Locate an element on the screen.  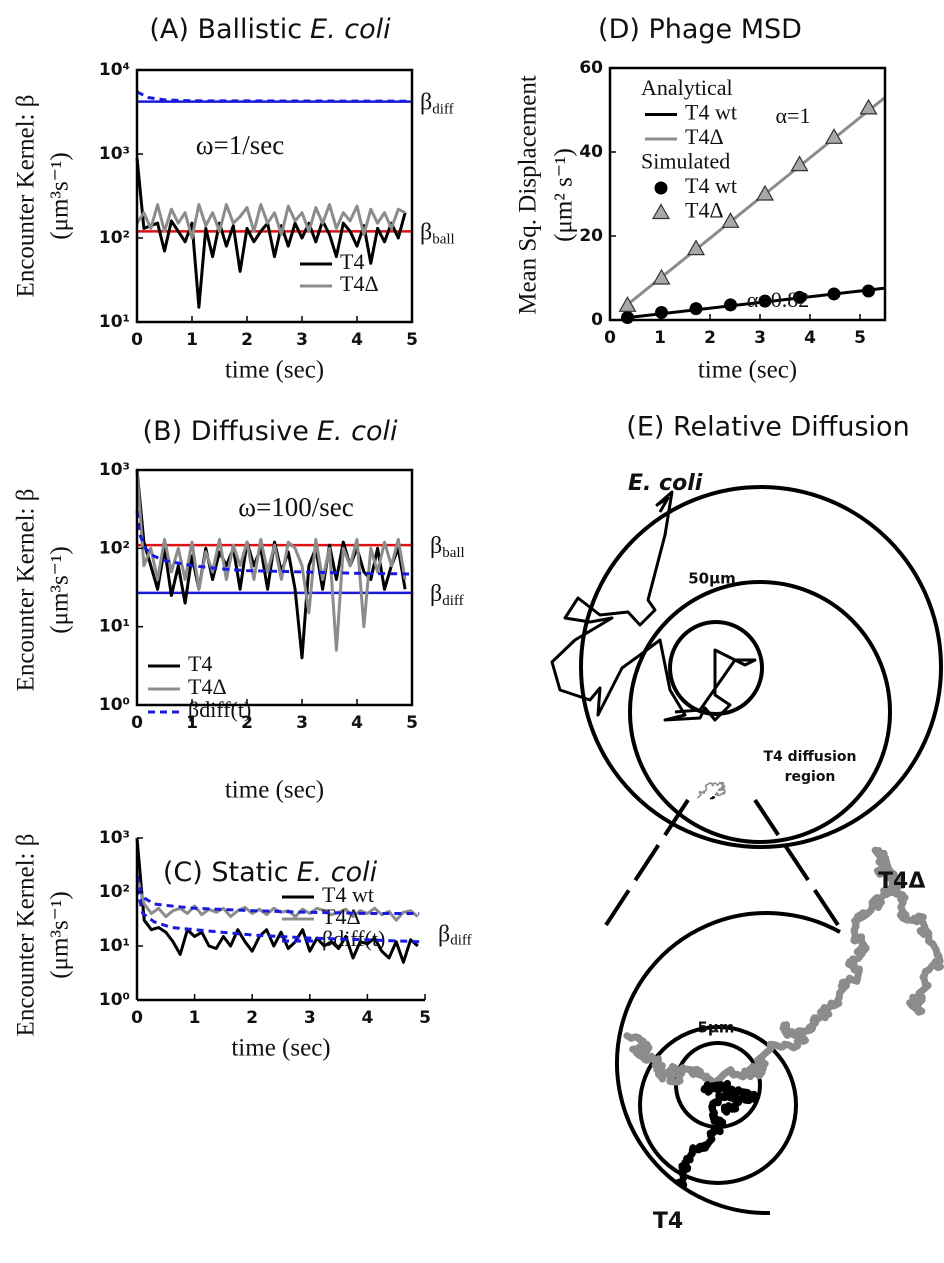
reference-subscript: diff is located at coordinates (452, 601).